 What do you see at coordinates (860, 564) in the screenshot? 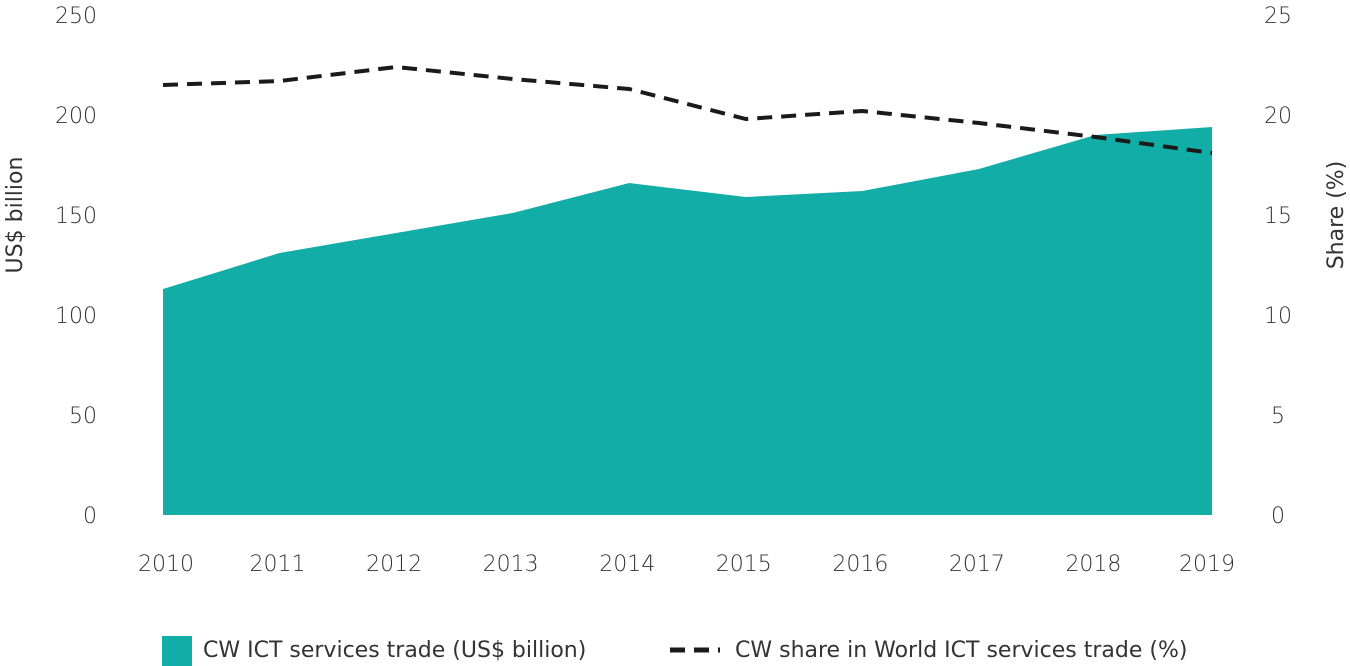
I see `x-tick-label: 2016` at bounding box center [860, 564].